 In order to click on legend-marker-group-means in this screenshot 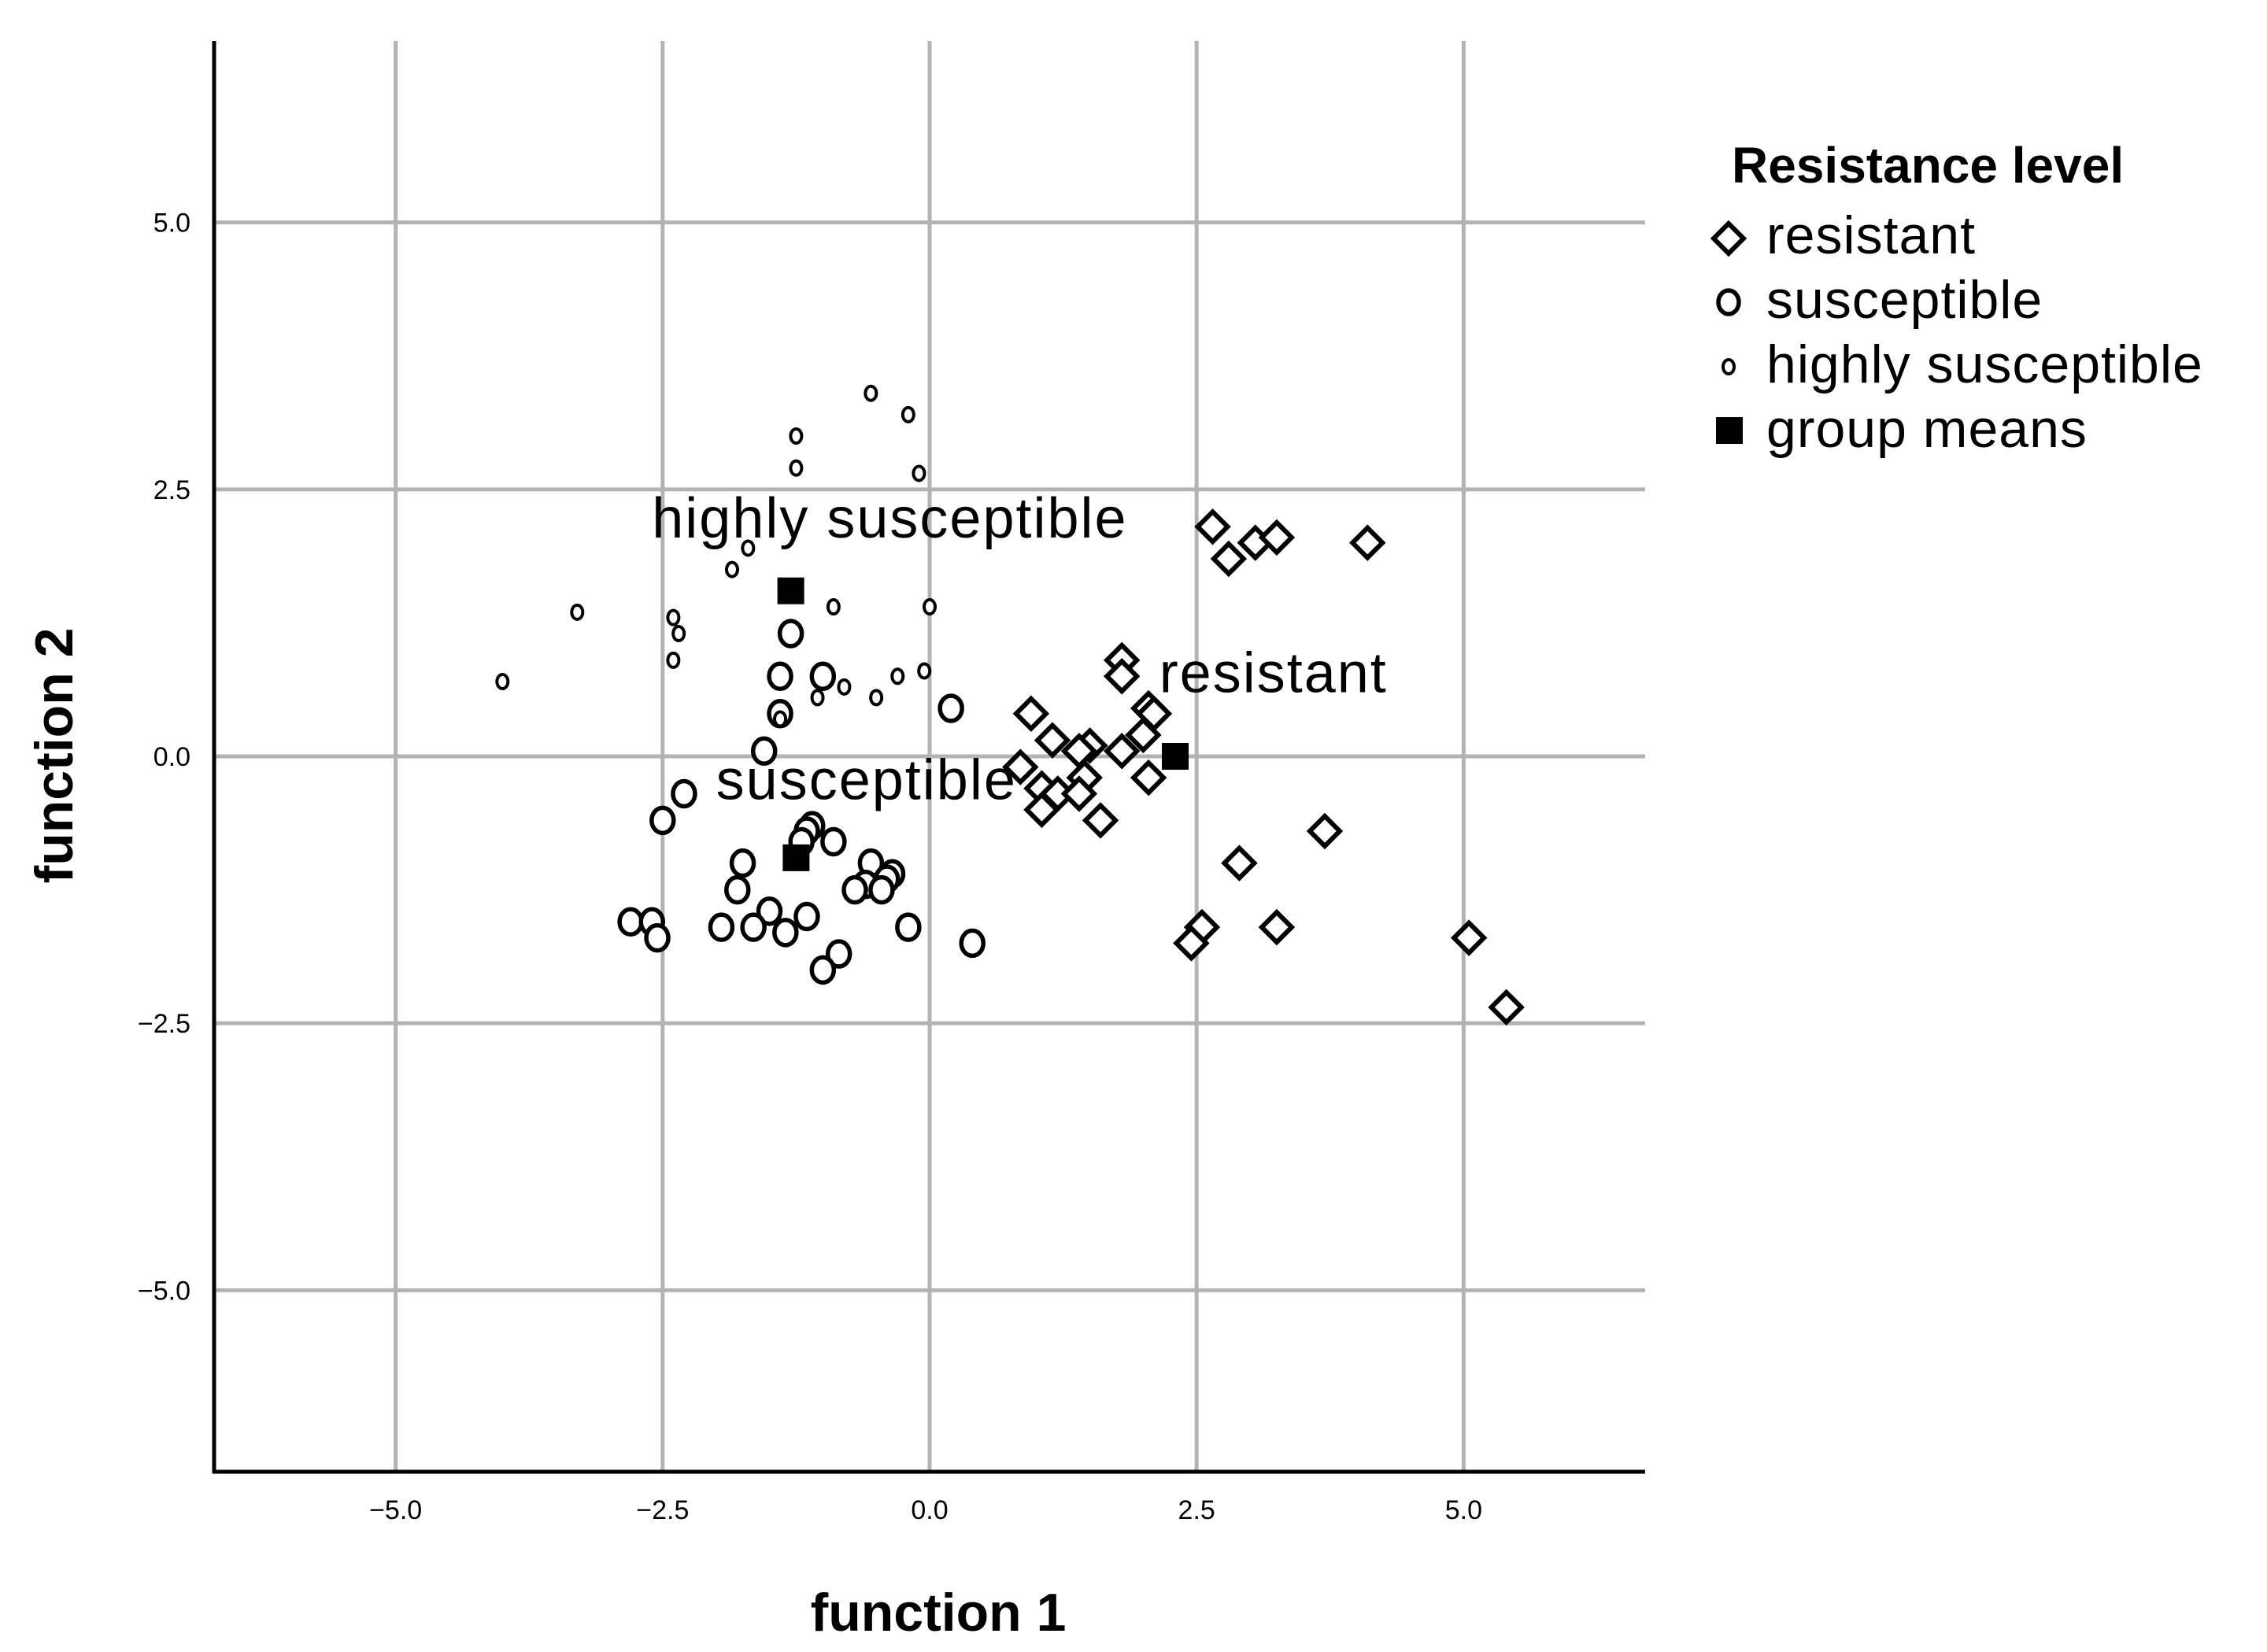, I will do `click(1729, 430)`.